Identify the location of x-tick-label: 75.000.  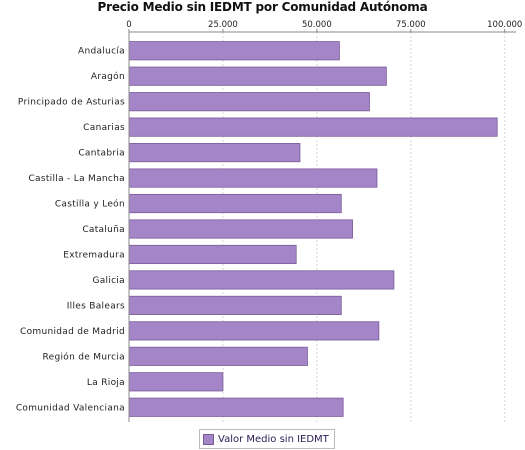
(411, 25).